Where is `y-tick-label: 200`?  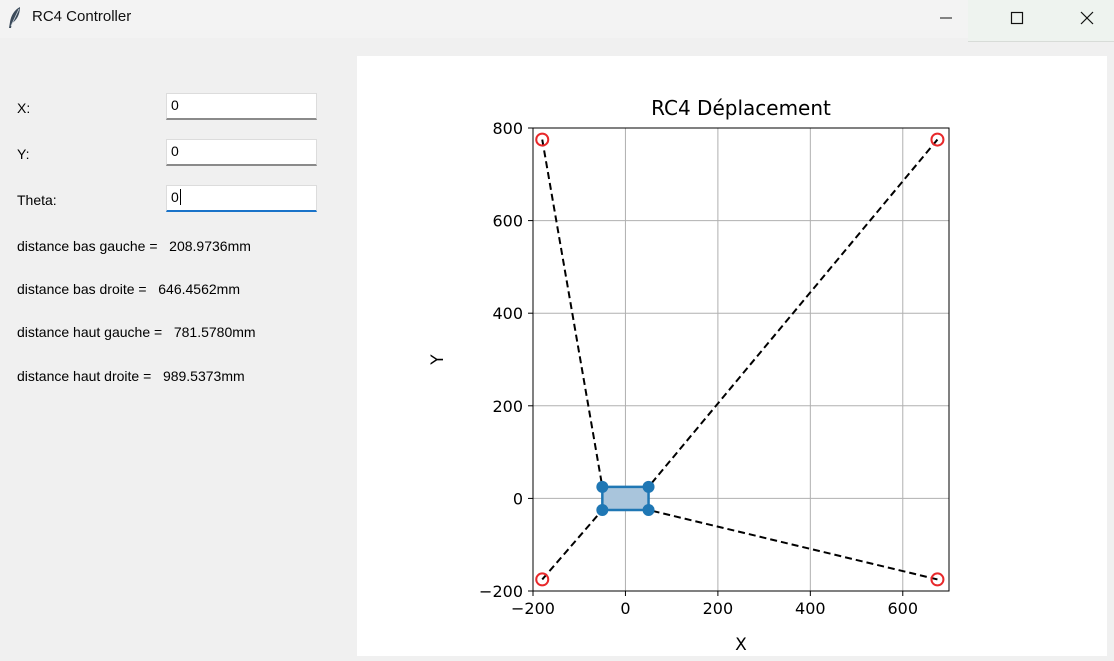 y-tick-label: 200 is located at coordinates (507, 406).